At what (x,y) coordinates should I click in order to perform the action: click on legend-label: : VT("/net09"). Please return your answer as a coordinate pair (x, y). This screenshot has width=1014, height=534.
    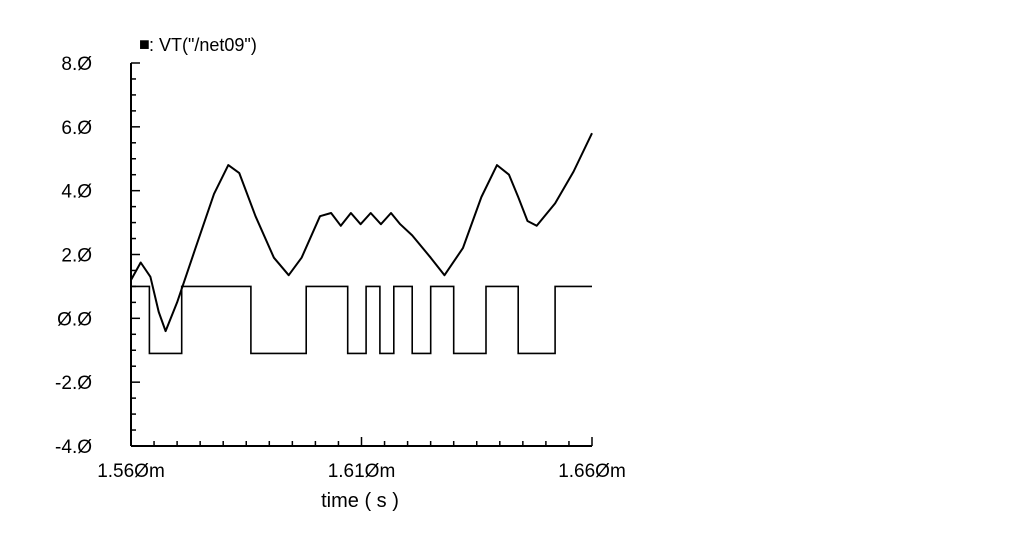
    Looking at the image, I should click on (203, 45).